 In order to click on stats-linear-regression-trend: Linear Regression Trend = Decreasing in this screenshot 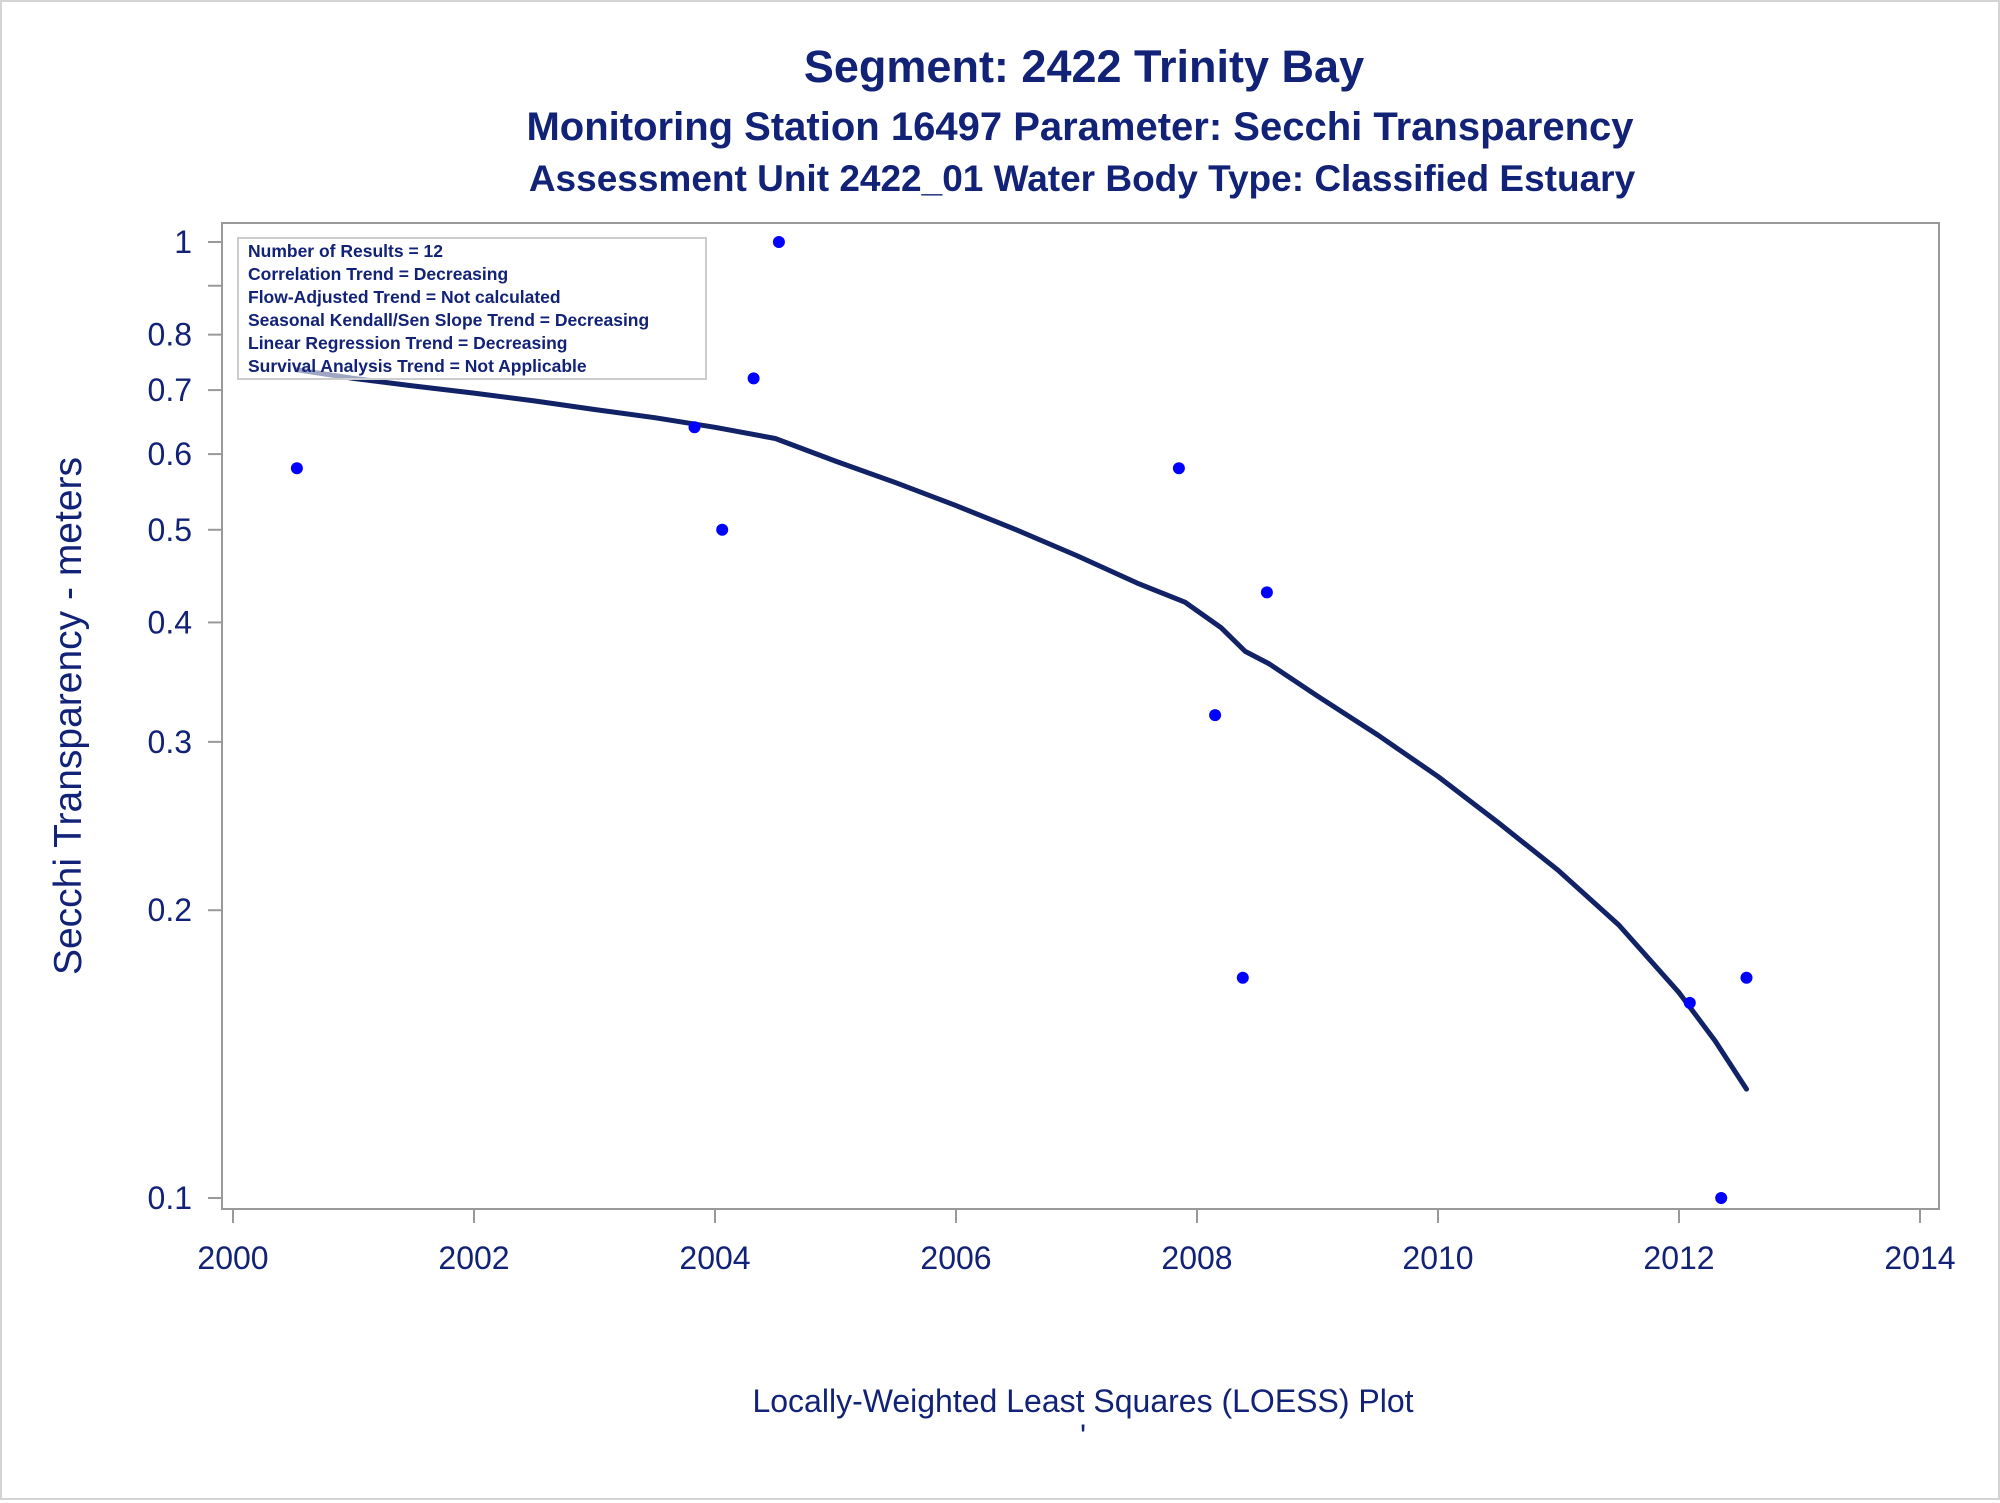, I will do `click(408, 343)`.